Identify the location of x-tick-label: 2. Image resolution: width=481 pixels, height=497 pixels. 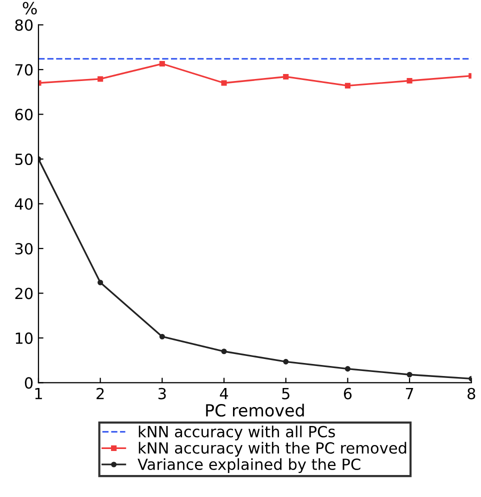
(100, 394).